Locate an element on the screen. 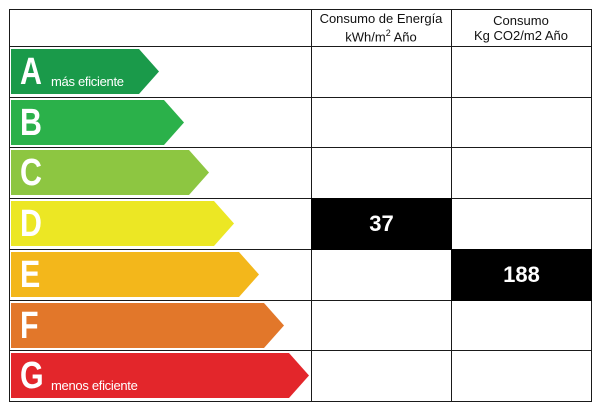  rating-label: menos eficiente is located at coordinates (94, 386).